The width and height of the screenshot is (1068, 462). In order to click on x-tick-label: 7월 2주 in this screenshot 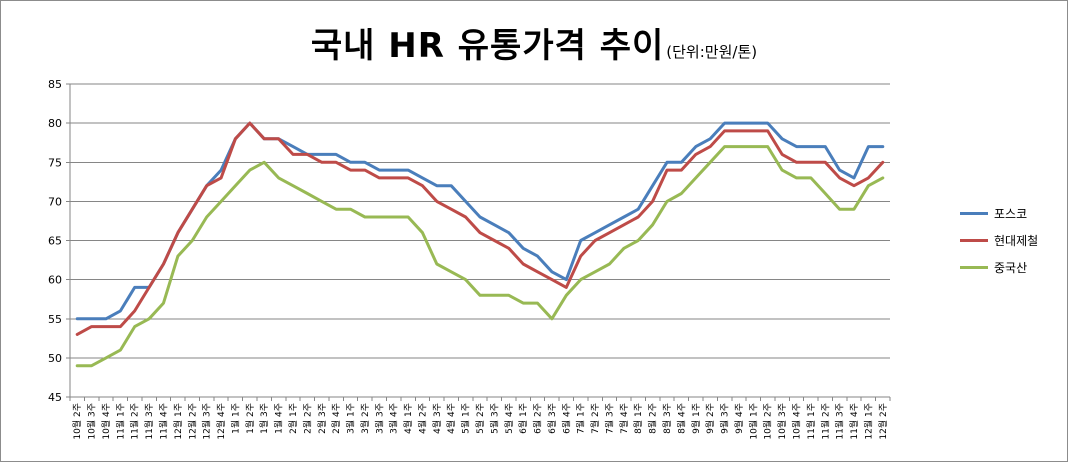, I will do `click(595, 418)`.